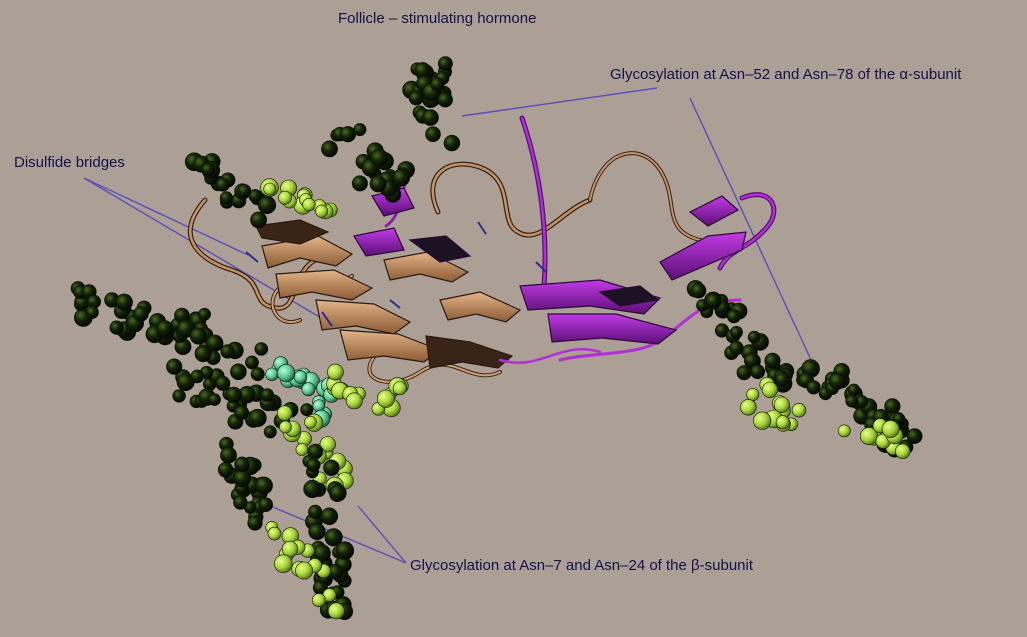  I want to click on figure-title: Follicle – stimulating hormone, so click(437, 18).